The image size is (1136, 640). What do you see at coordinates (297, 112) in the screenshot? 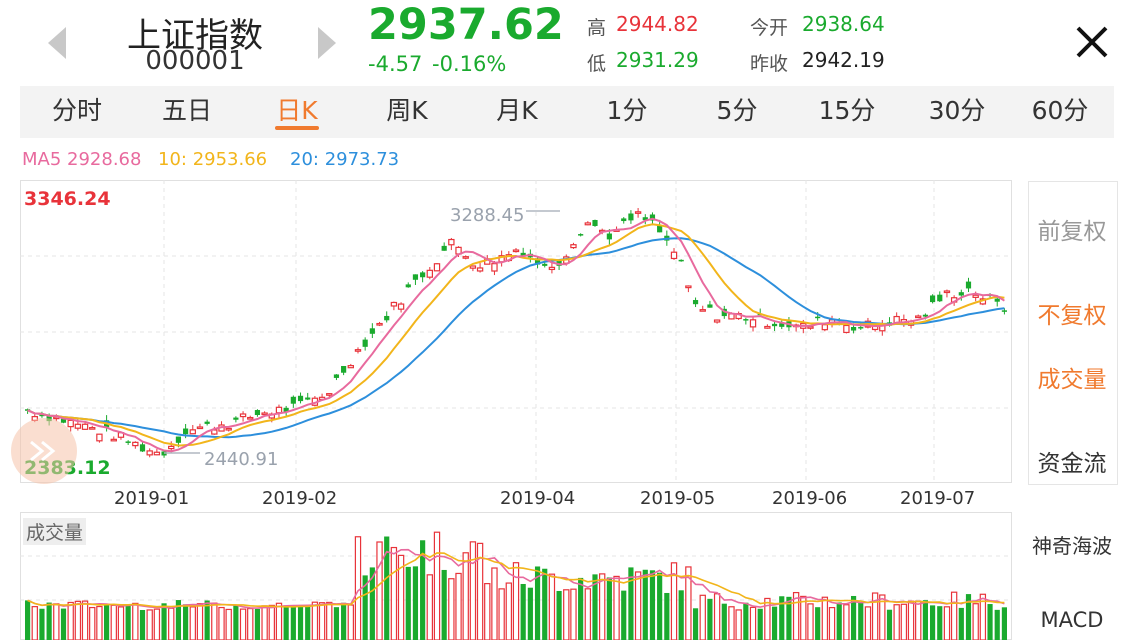
I see `tab-day-k: 日K` at bounding box center [297, 112].